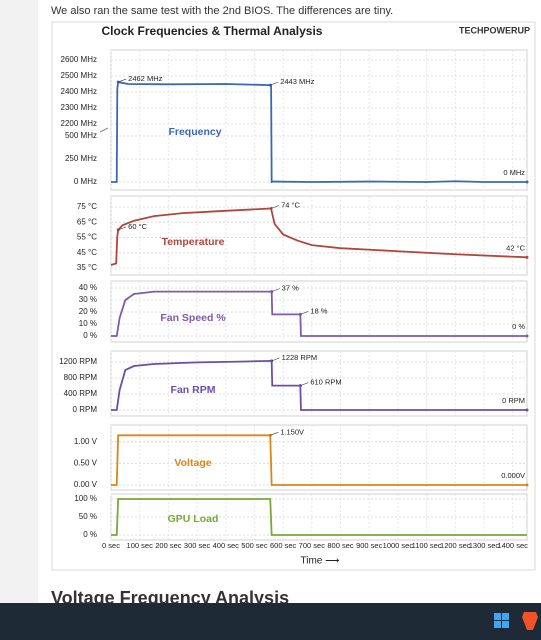  I want to click on annotation-label: 0 %, so click(518, 326).